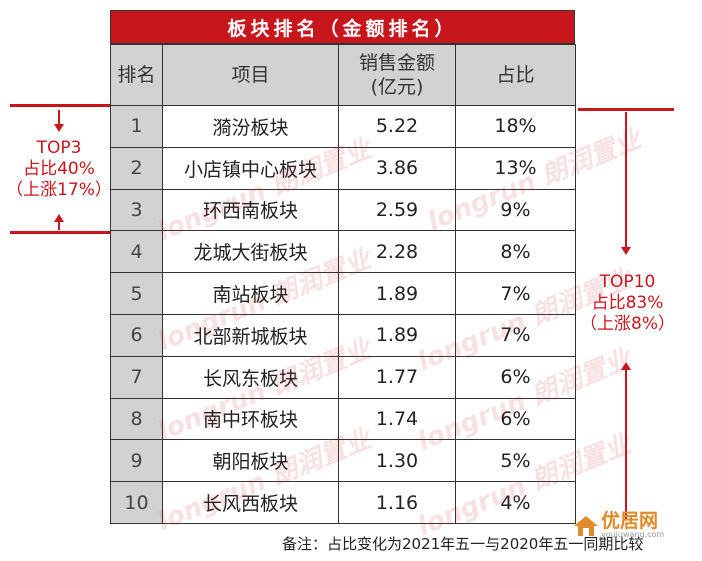 The image size is (702, 561). Describe the element at coordinates (136, 126) in the screenshot. I see `rank-cell: 1` at that location.